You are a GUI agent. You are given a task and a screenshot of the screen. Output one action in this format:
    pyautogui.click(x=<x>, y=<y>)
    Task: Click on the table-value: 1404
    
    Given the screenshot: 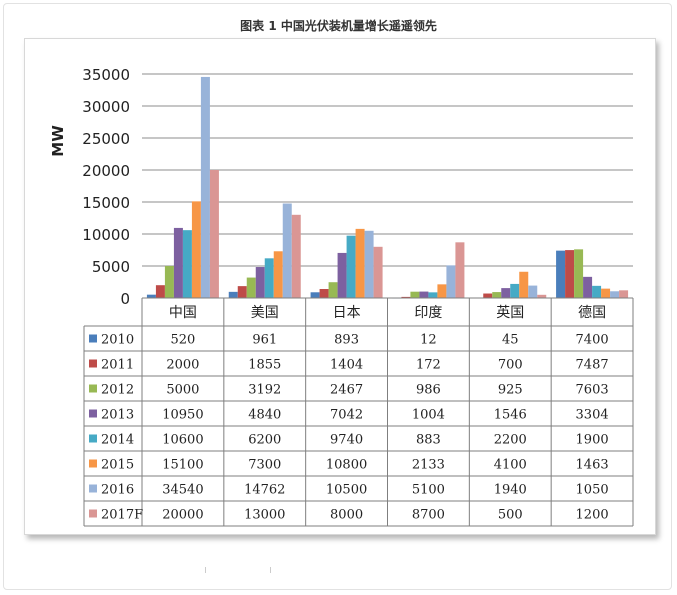 What is the action you would take?
    pyautogui.click(x=346, y=365)
    